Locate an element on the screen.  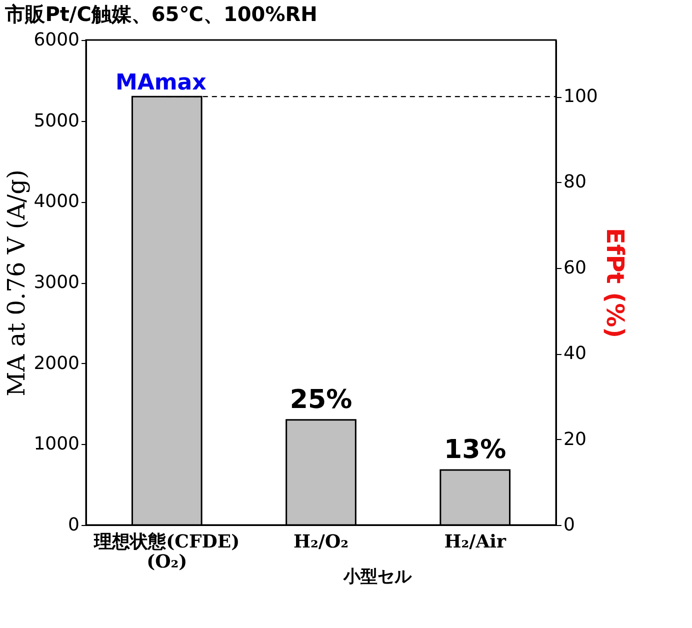
annotation: 13% is located at coordinates (475, 450).